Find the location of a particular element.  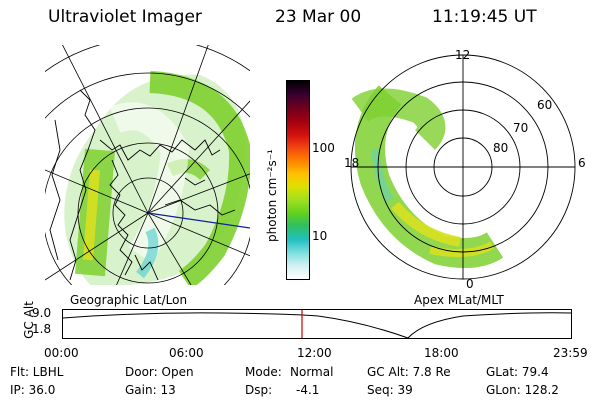

info-gc-alt: GC Alt: 7.8 Re is located at coordinates (409, 372).